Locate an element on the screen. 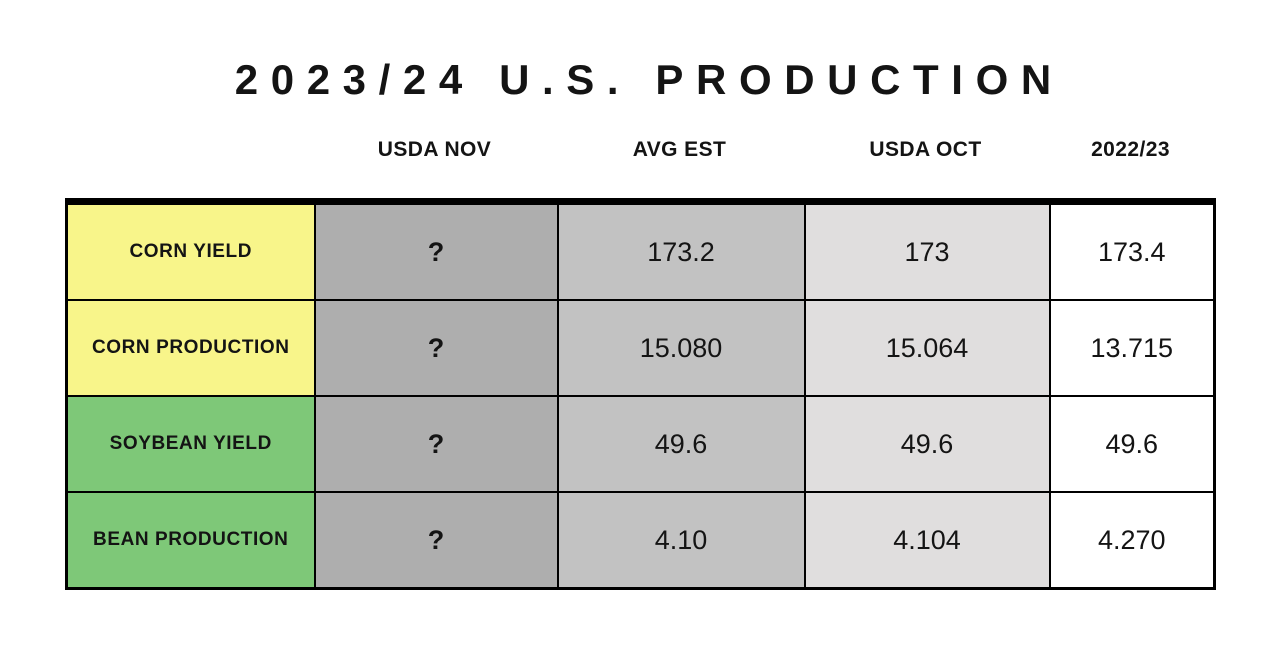 Image resolution: width=1286 pixels, height=652 pixels. column-header-usda-oct: USDA OCT is located at coordinates (925, 149).